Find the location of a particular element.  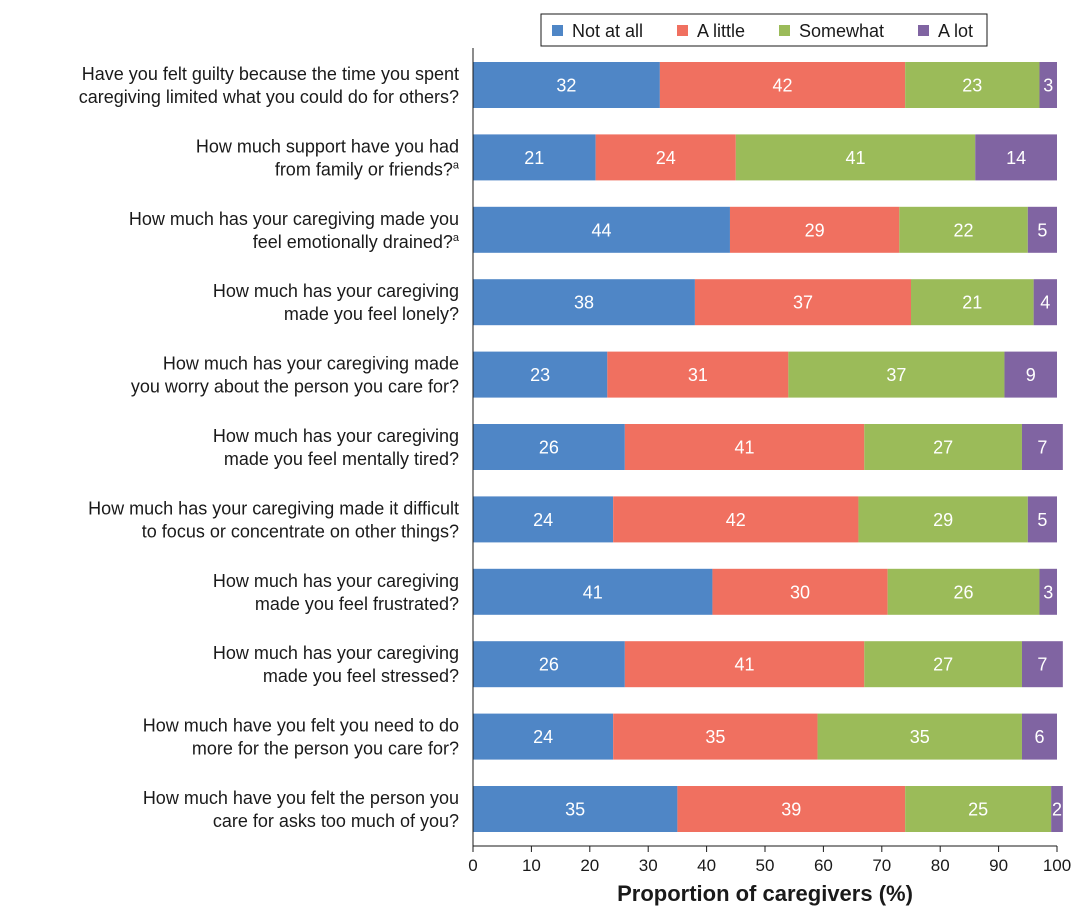

x-tick-label: 40 is located at coordinates (706, 865).